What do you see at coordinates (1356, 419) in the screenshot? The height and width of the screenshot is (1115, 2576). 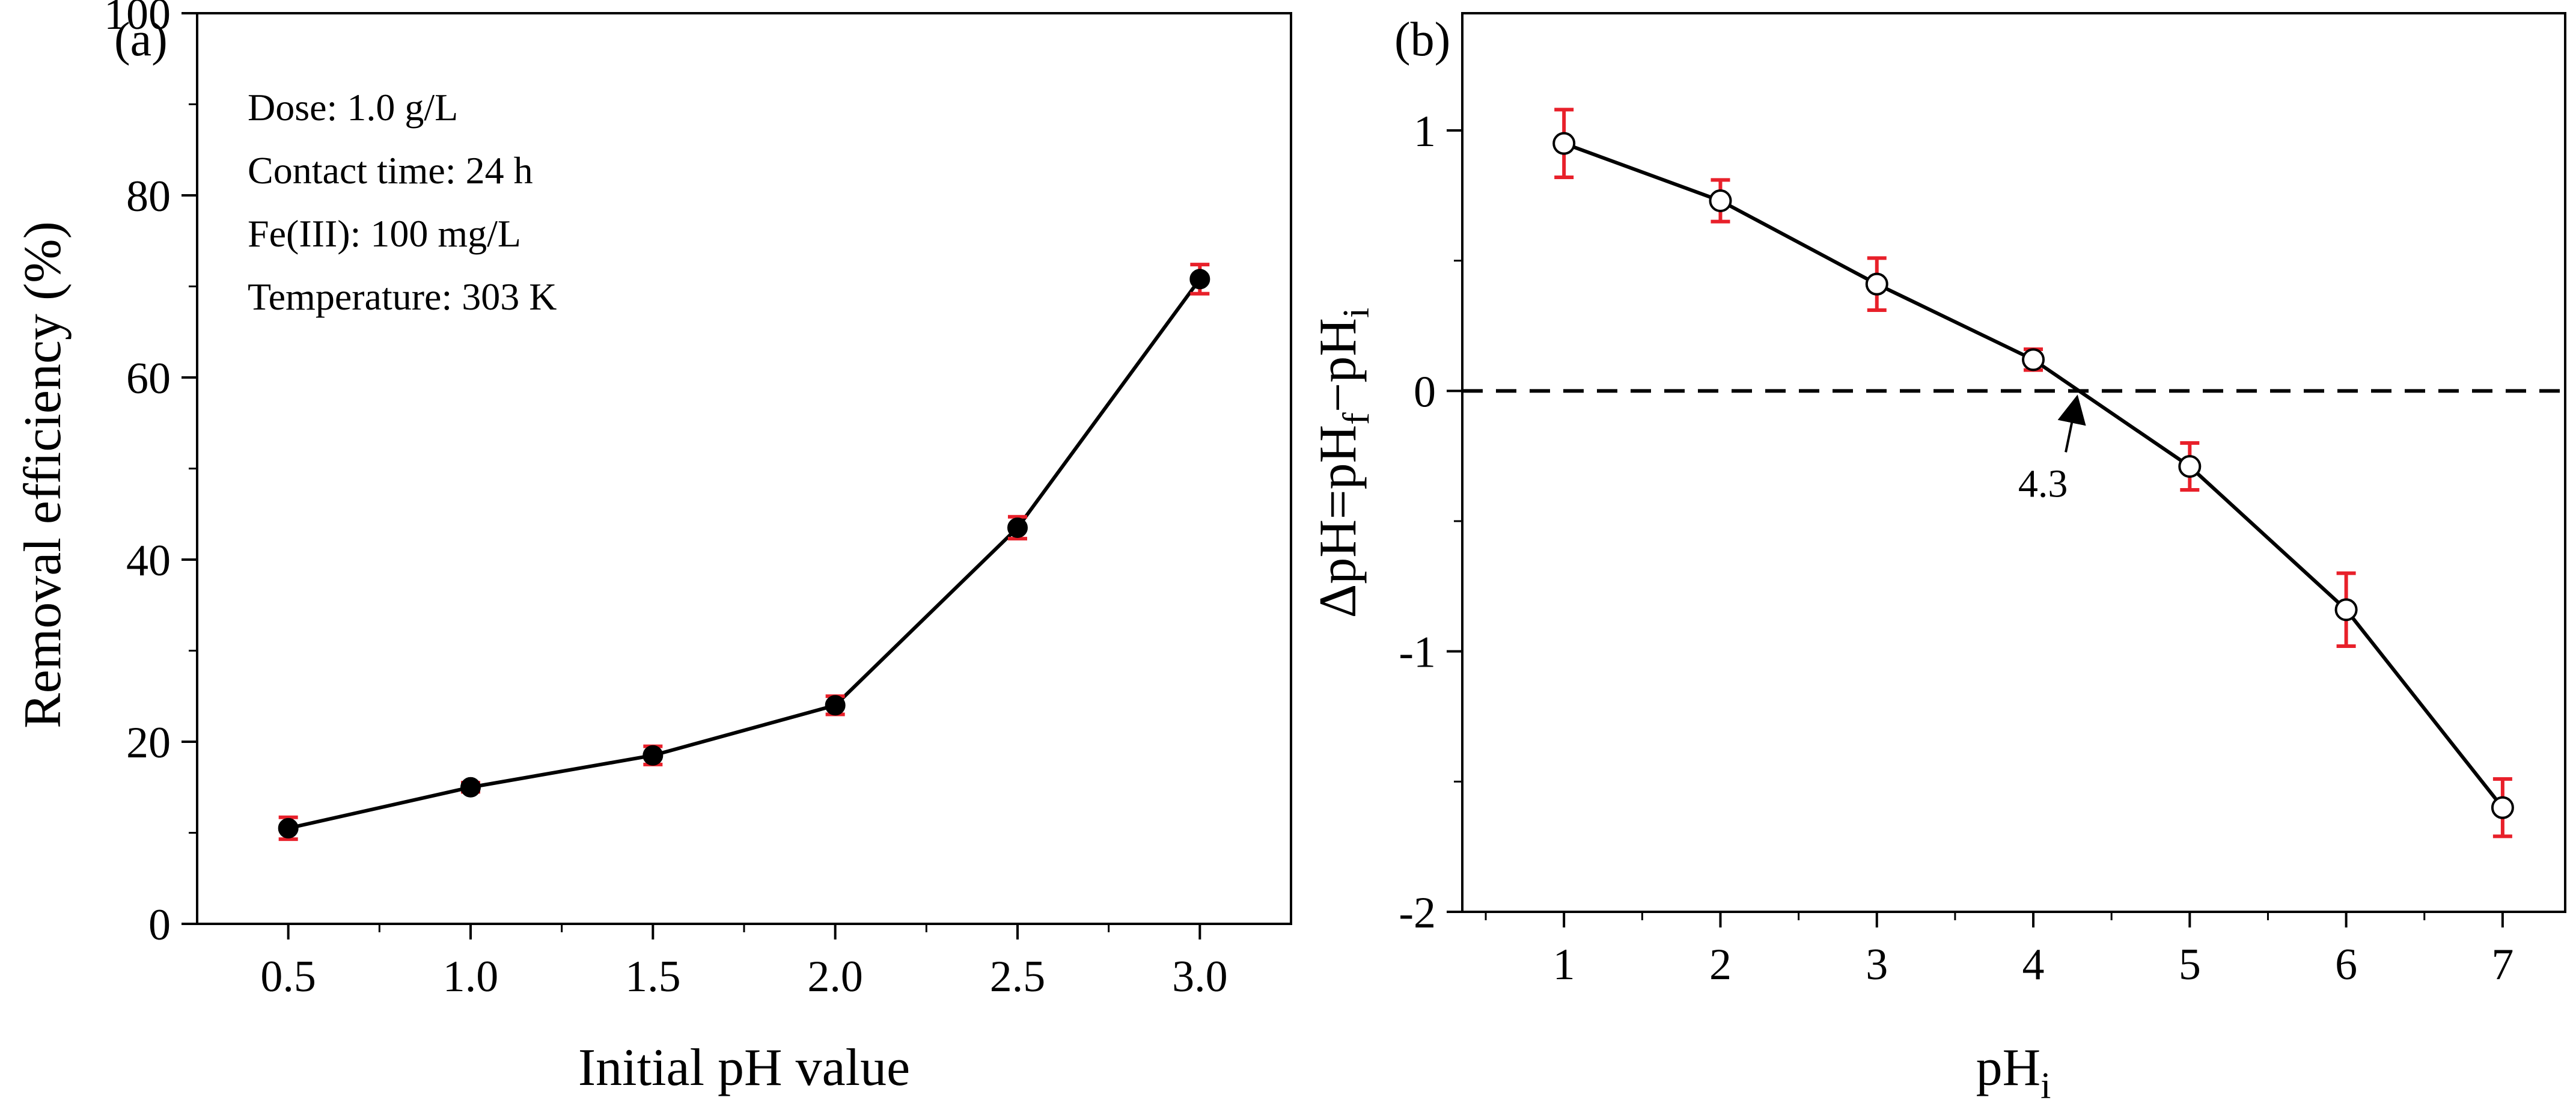 I see `y-axis-title-b-sub-f: f` at bounding box center [1356, 419].